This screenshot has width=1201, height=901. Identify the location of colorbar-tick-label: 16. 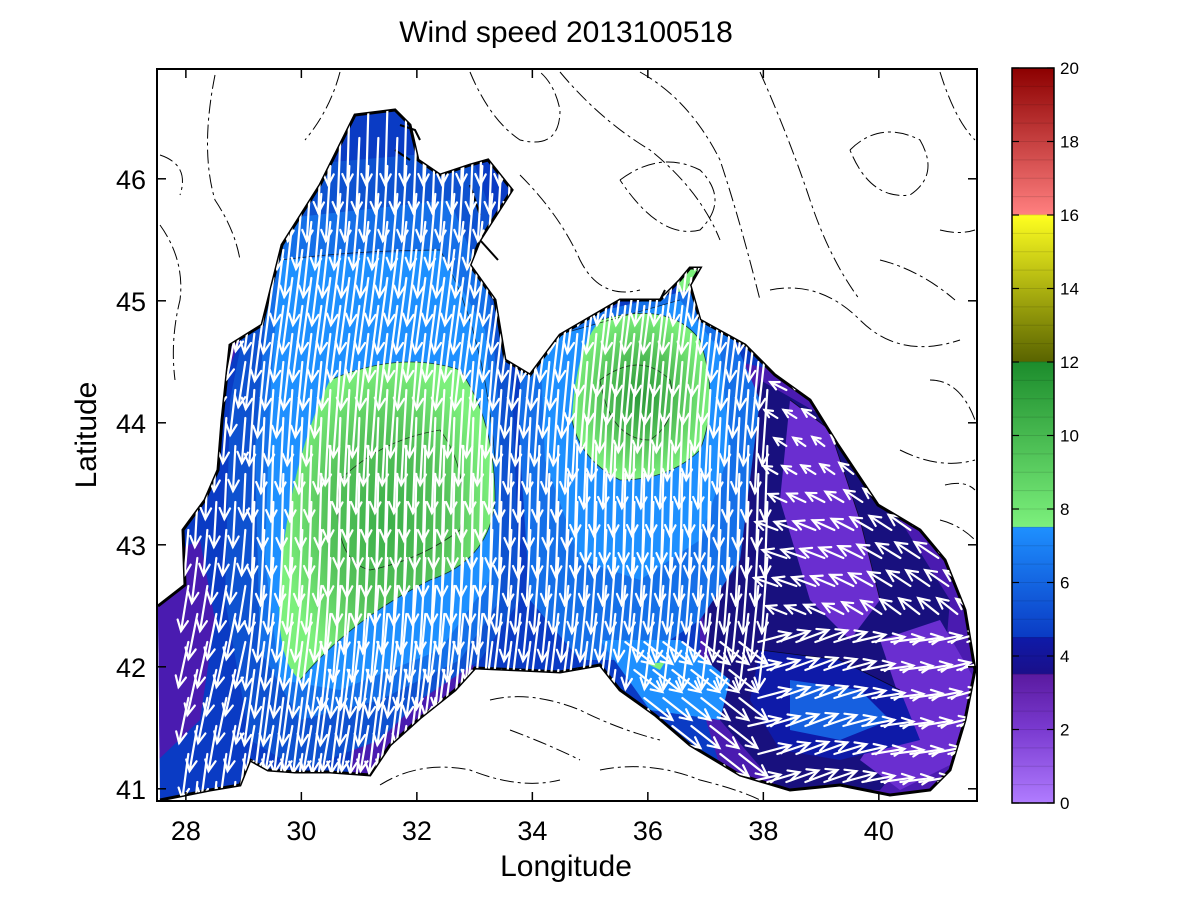
(1069, 215).